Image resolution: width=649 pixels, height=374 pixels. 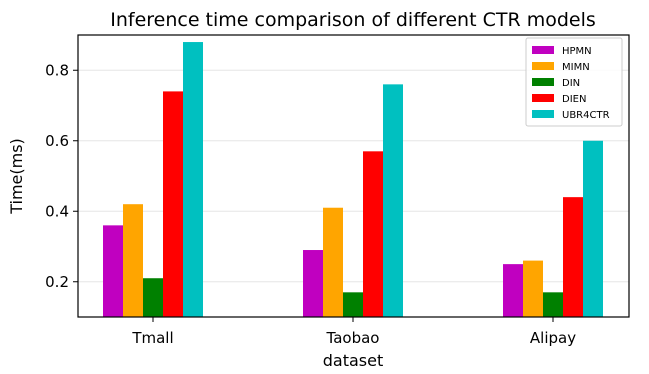 What do you see at coordinates (573, 257) in the screenshot?
I see `bar-dien-alipay` at bounding box center [573, 257].